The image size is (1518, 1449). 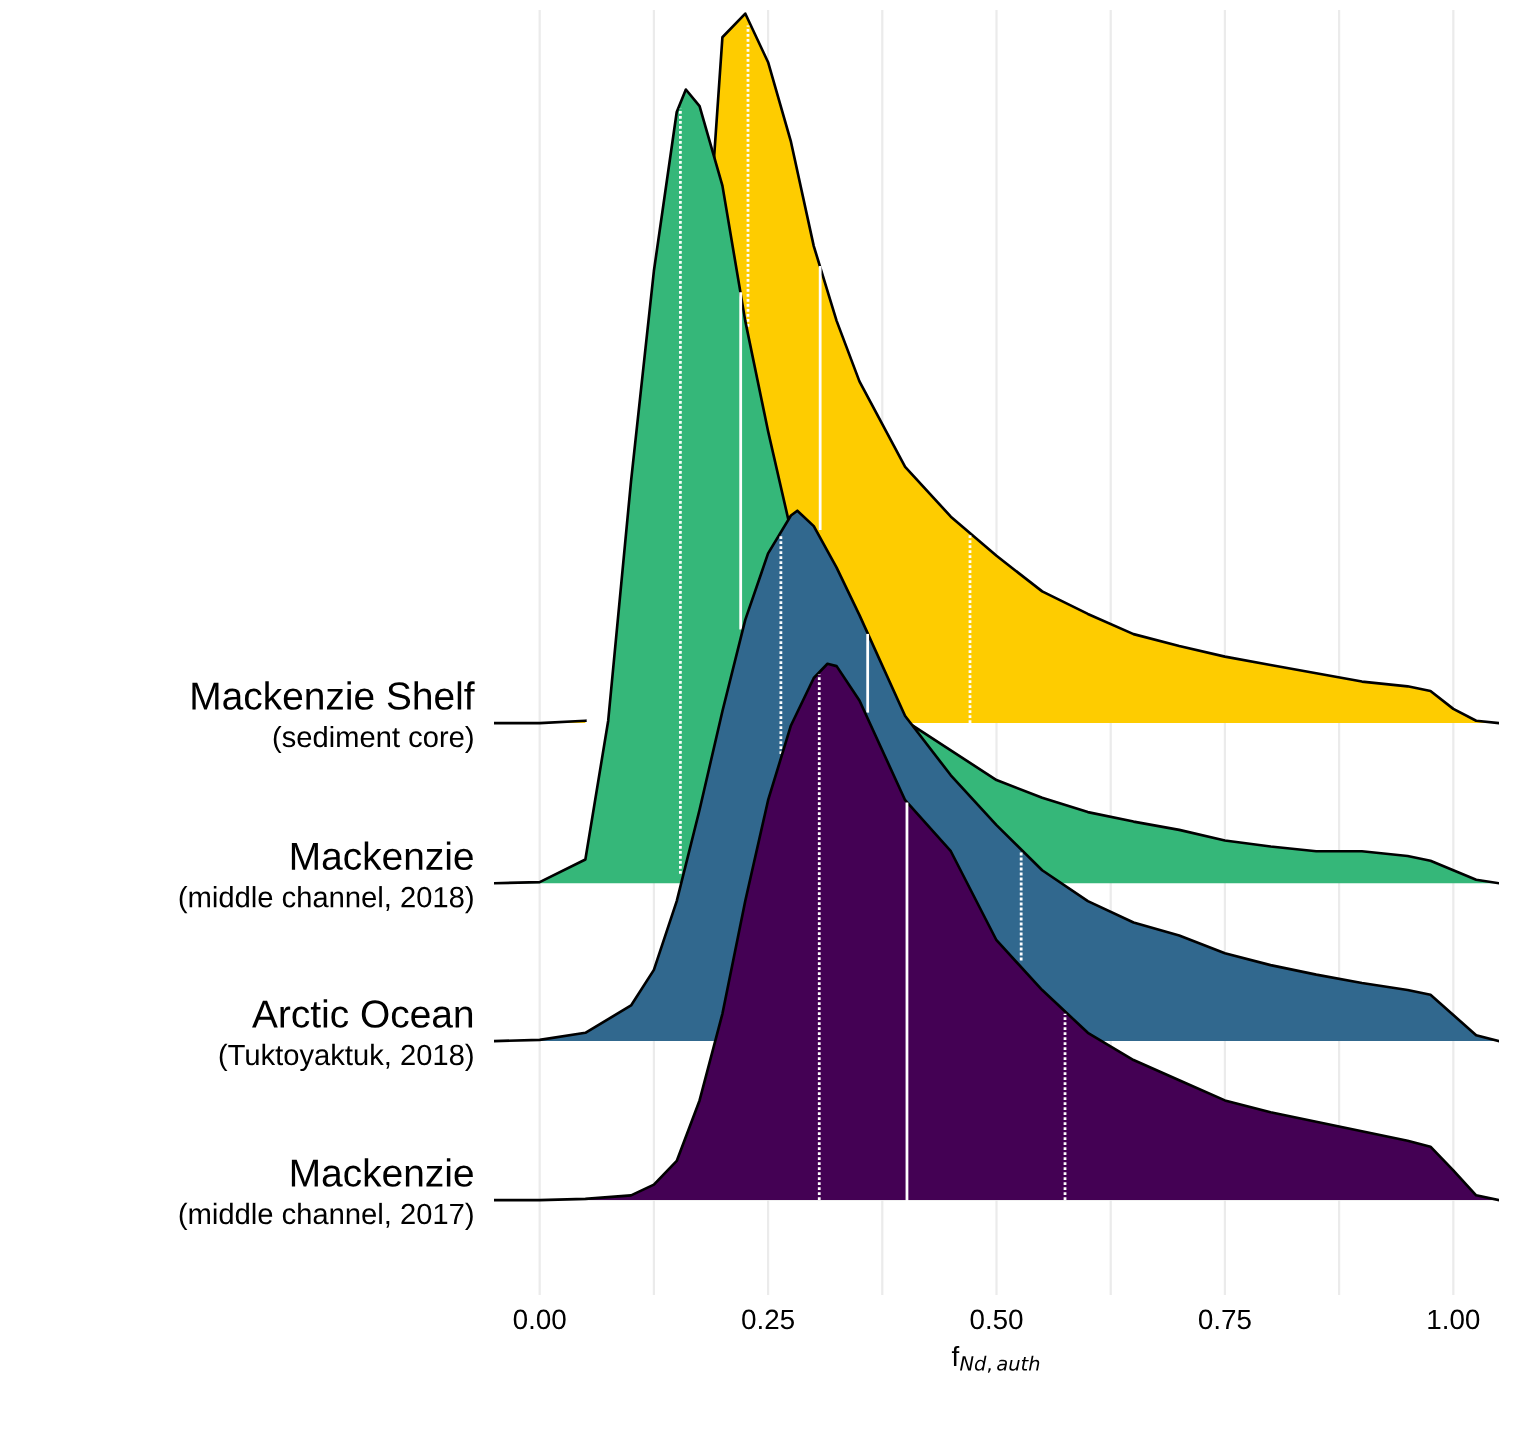 I want to click on x-tick-label: 0.50, so click(x=996, y=1319).